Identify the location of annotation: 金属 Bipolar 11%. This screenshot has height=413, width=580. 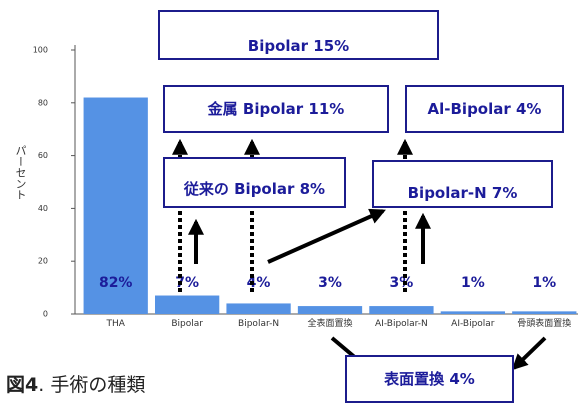
(276, 109).